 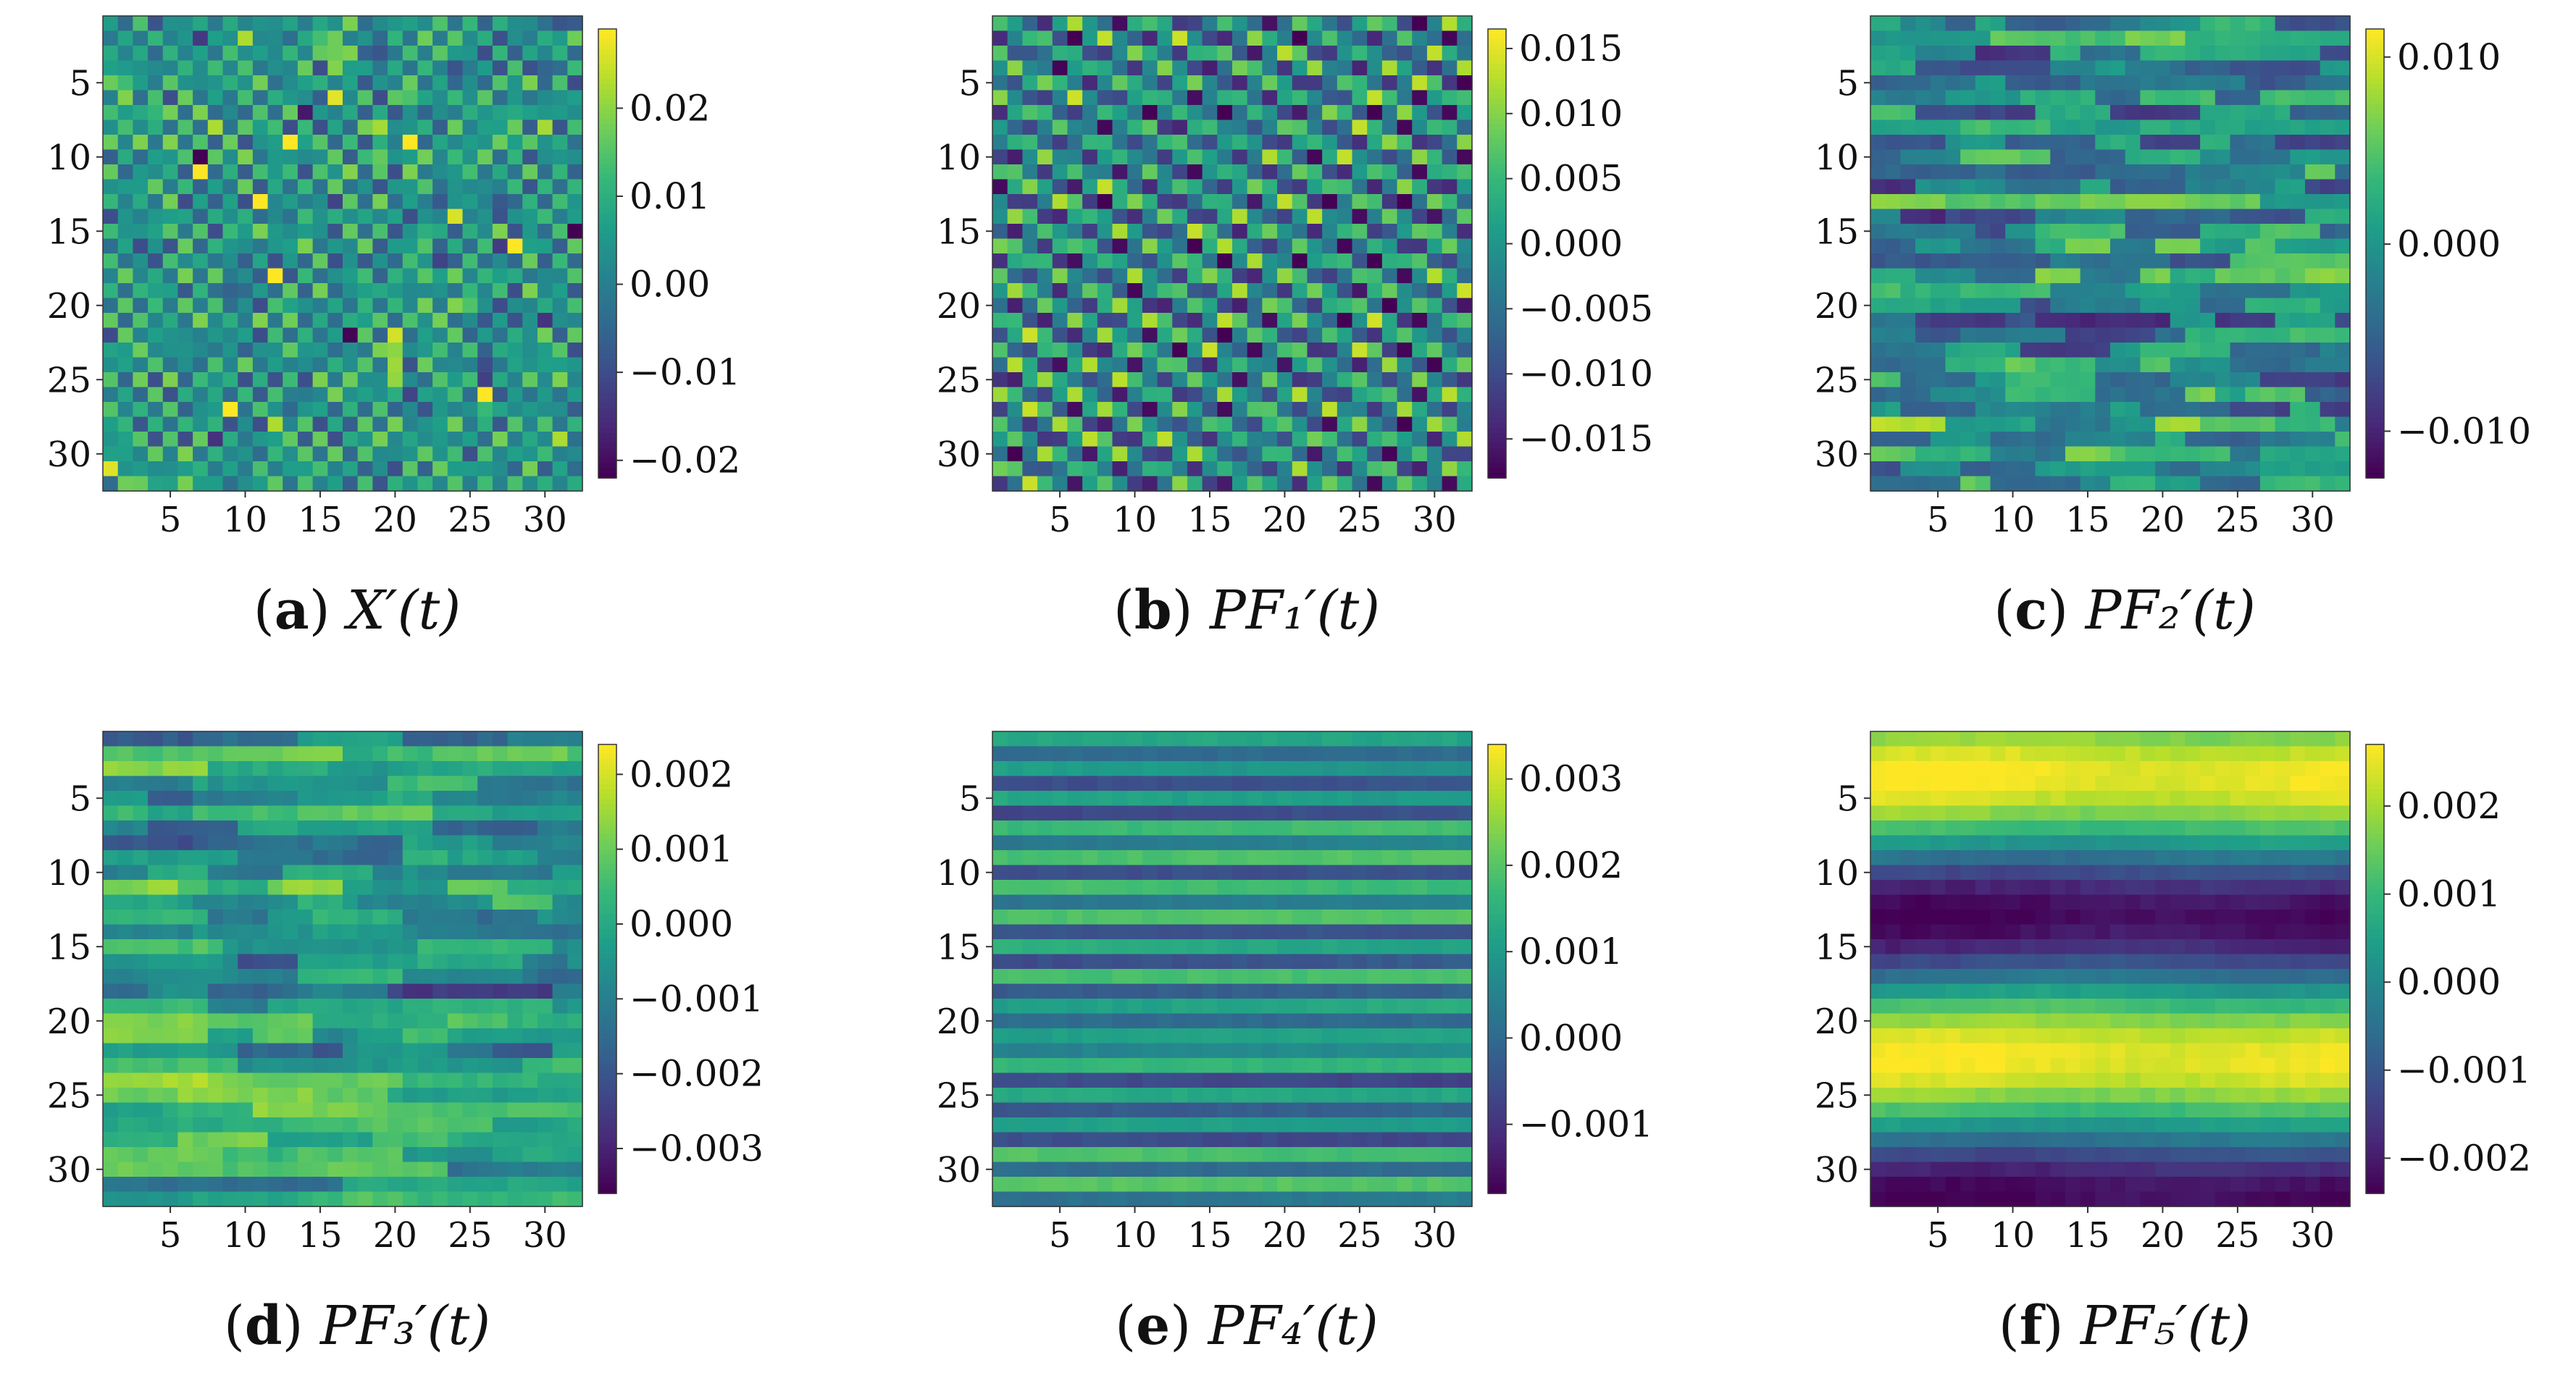 I want to click on panel-d-colorbar-frame, so click(x=607, y=969).